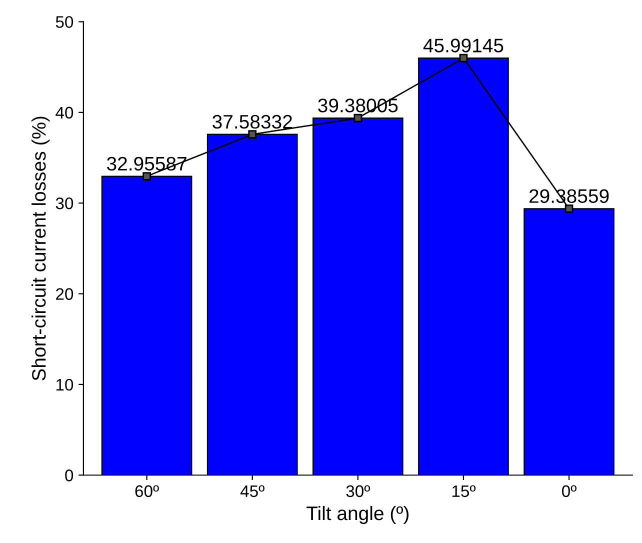  I want to click on x-tick-label: 30º, so click(358, 491).